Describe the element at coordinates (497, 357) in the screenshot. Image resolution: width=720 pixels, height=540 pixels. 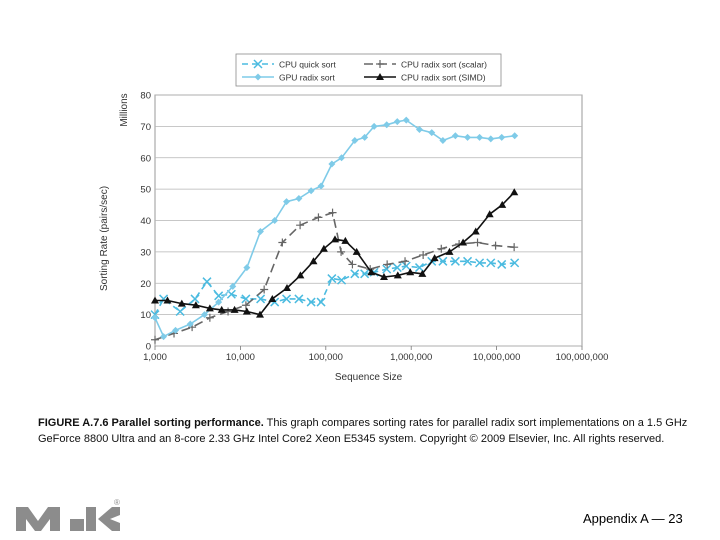
I see `x-tick-label: 10,000,000` at that location.